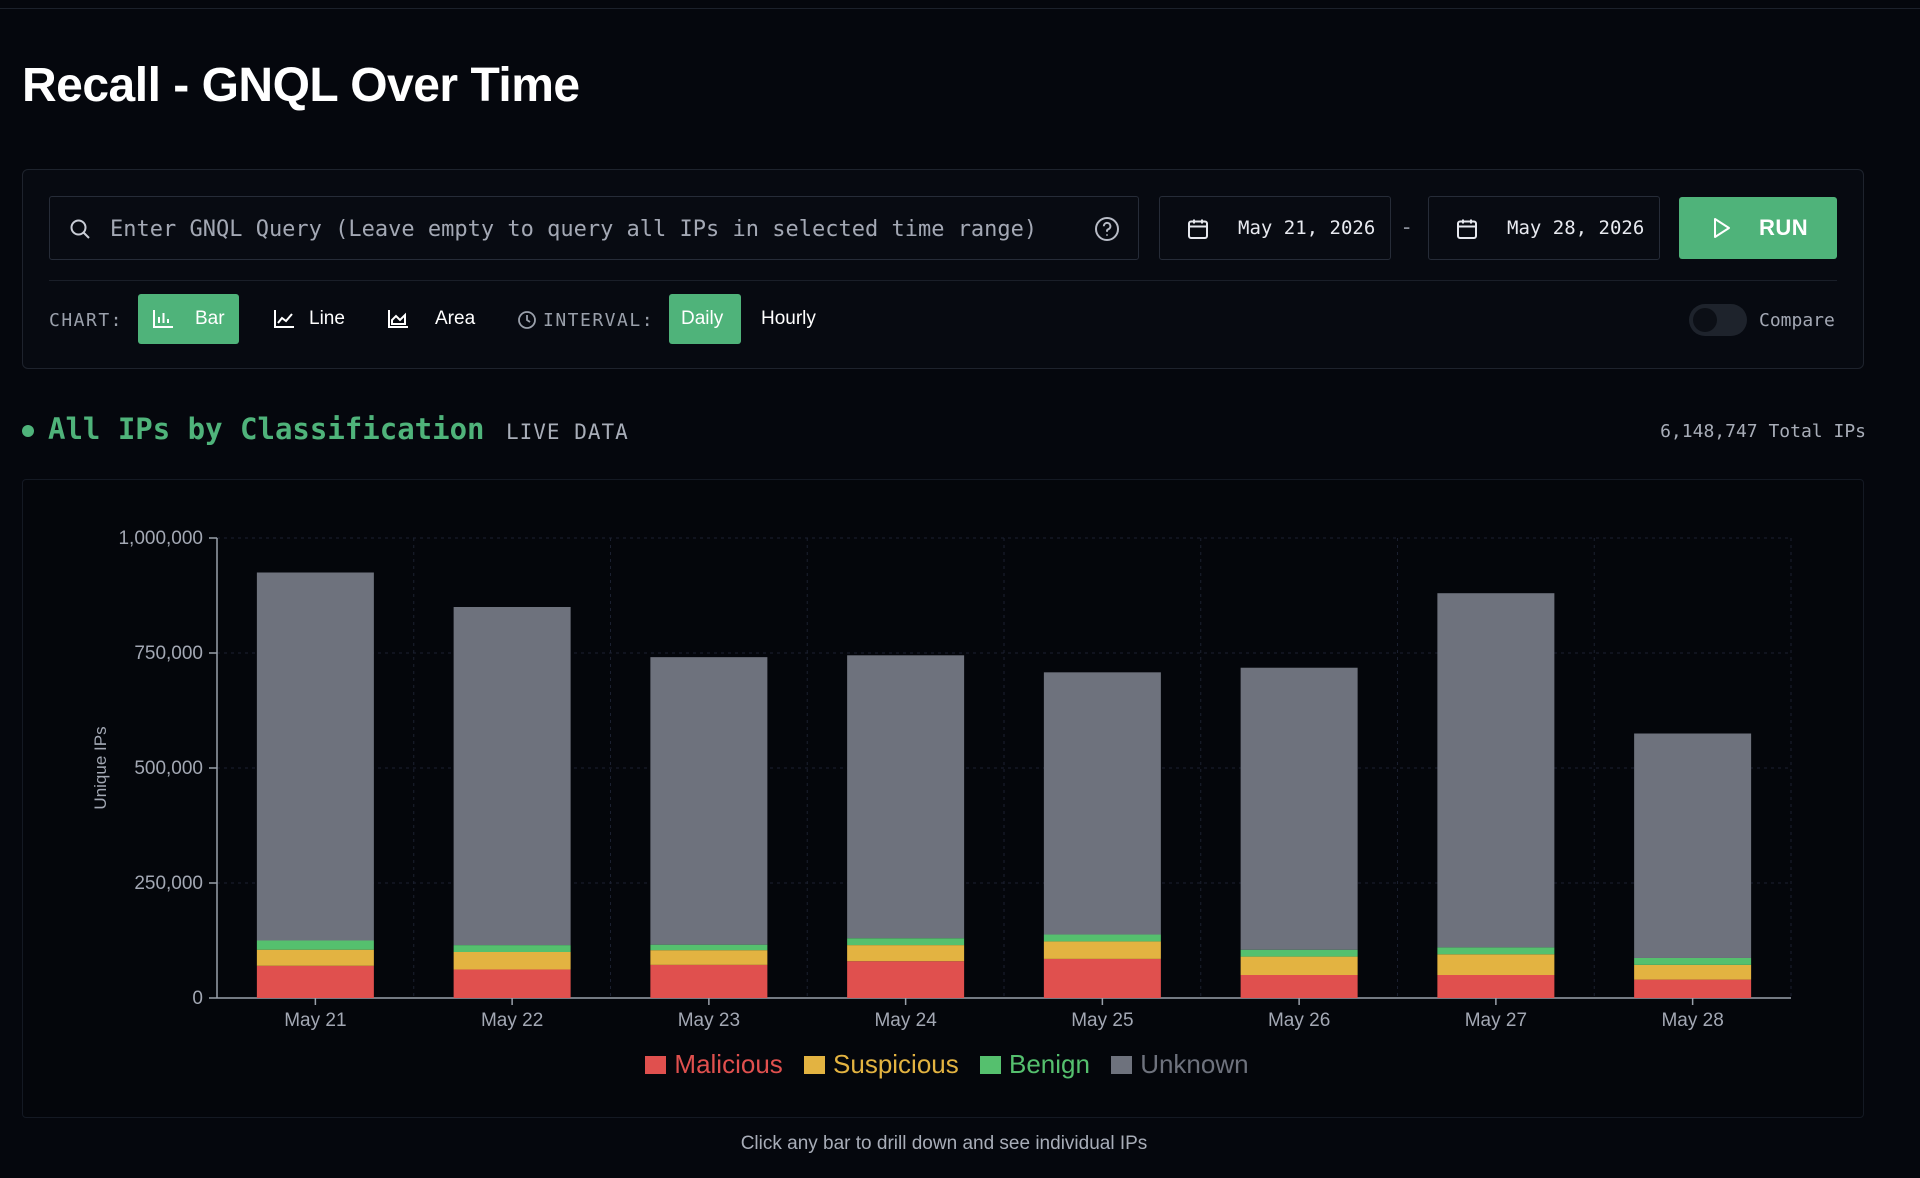 This screenshot has width=1920, height=1178. I want to click on legend-swatch-suspicious, so click(815, 1065).